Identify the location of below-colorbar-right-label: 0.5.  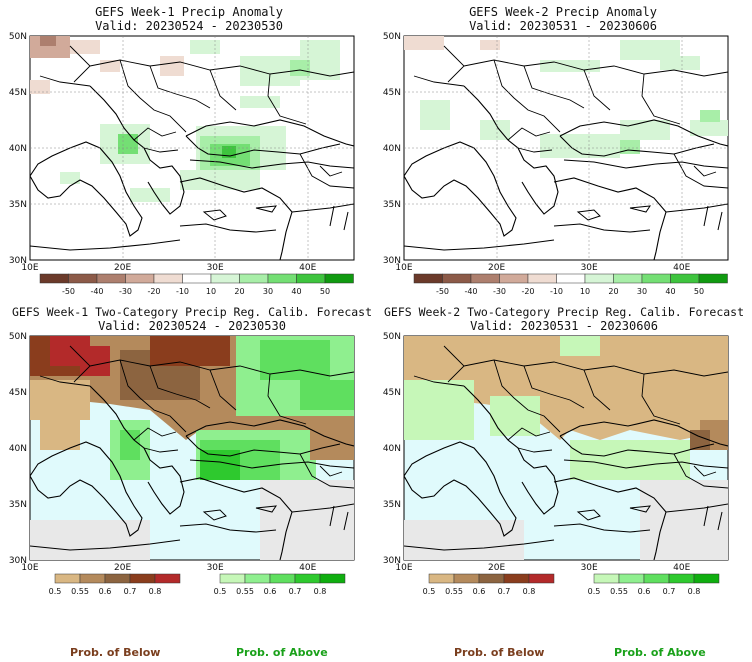
(429, 591).